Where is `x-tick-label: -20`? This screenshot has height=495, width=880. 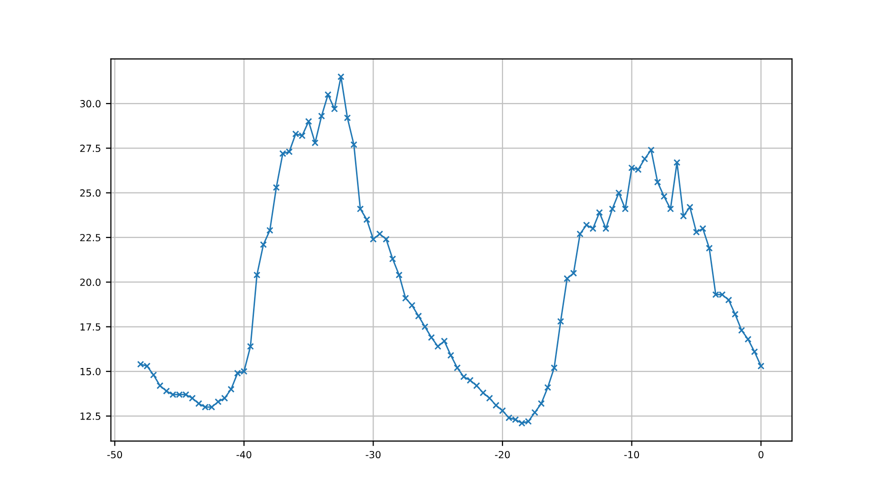 x-tick-label: -20 is located at coordinates (502, 454).